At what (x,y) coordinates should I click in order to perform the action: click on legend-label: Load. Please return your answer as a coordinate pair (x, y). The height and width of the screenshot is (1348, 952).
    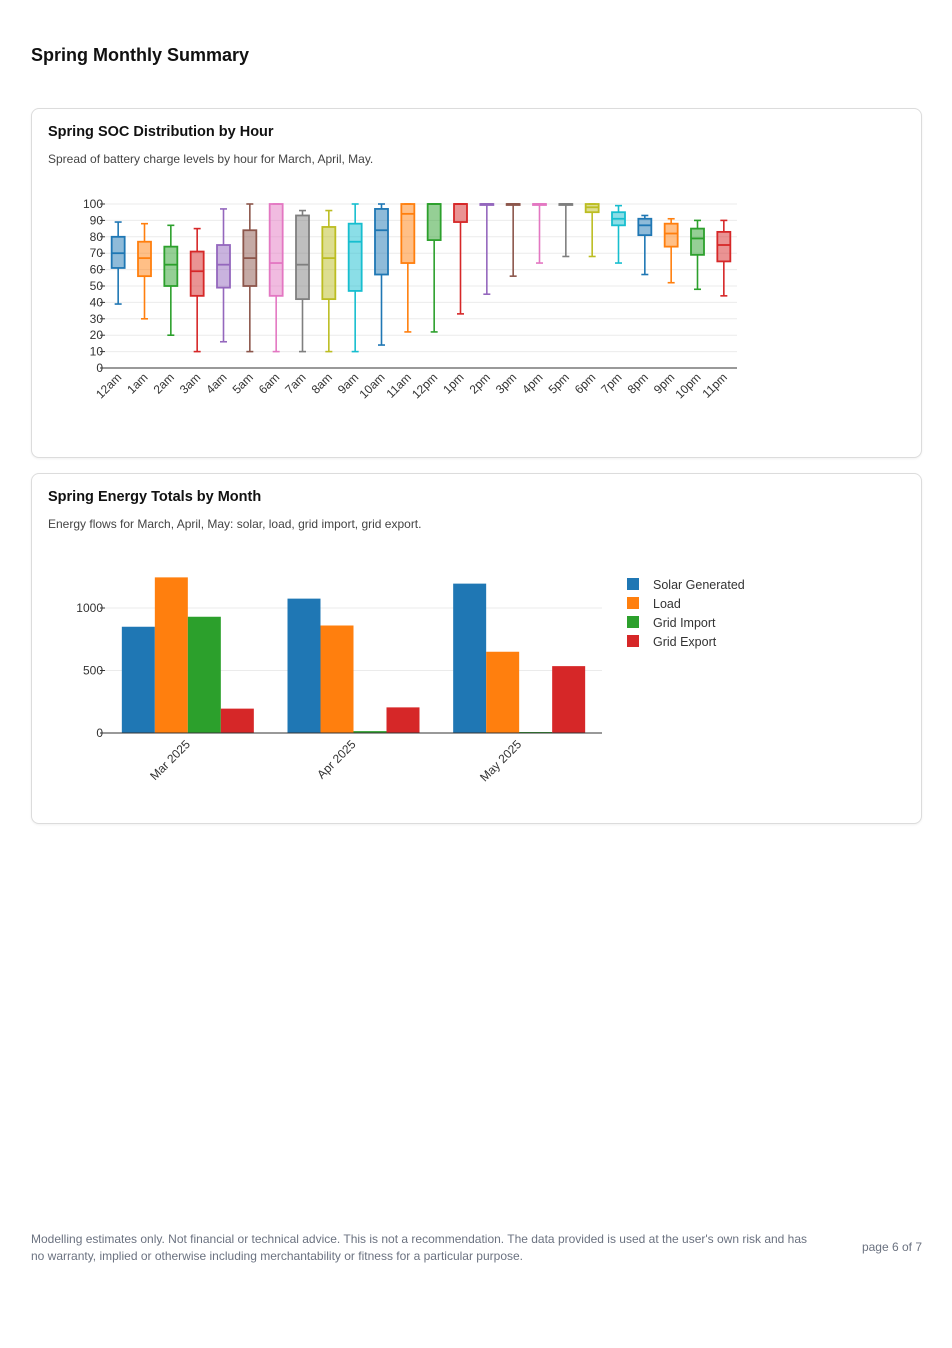
    Looking at the image, I should click on (667, 604).